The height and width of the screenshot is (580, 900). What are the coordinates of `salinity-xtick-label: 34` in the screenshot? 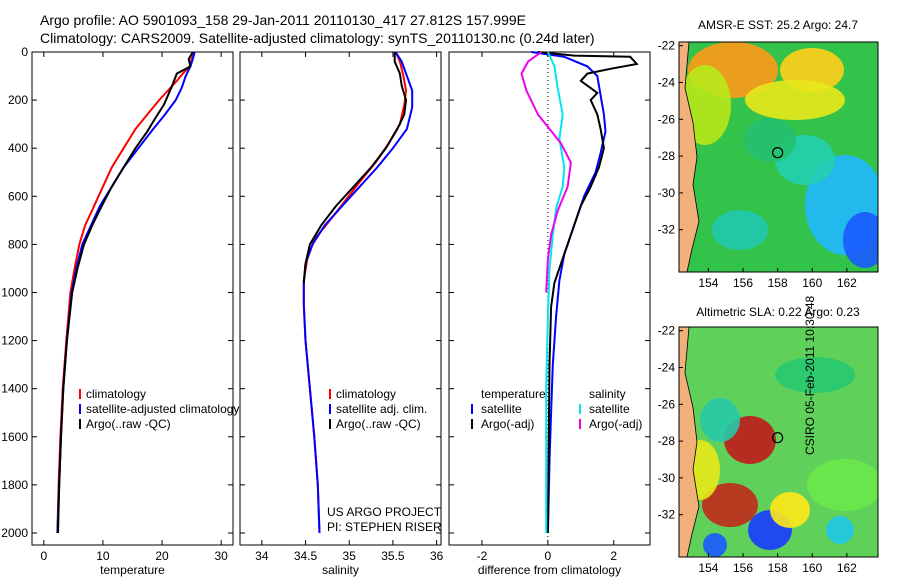 It's located at (262, 556).